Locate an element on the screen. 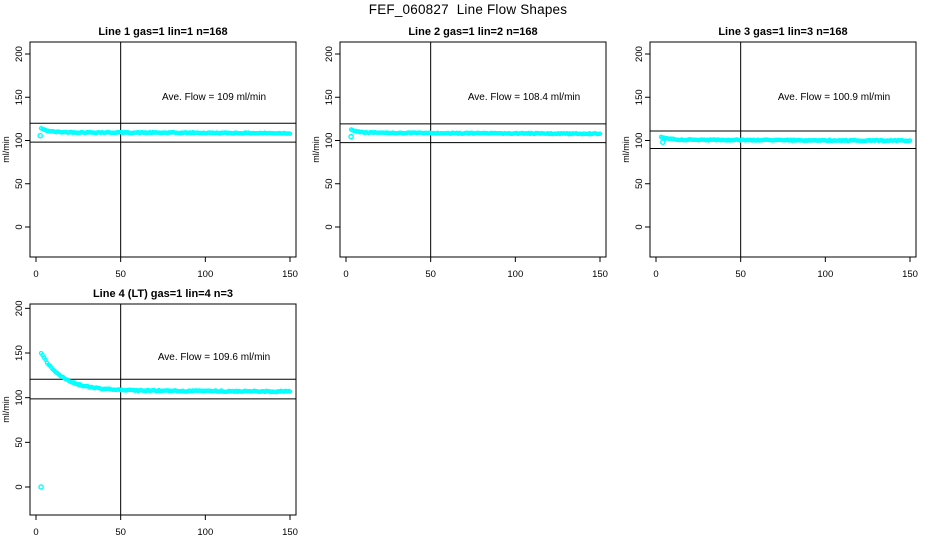  annotation-ave-flow: Ave. Flow = 109 ml/min is located at coordinates (214, 97).